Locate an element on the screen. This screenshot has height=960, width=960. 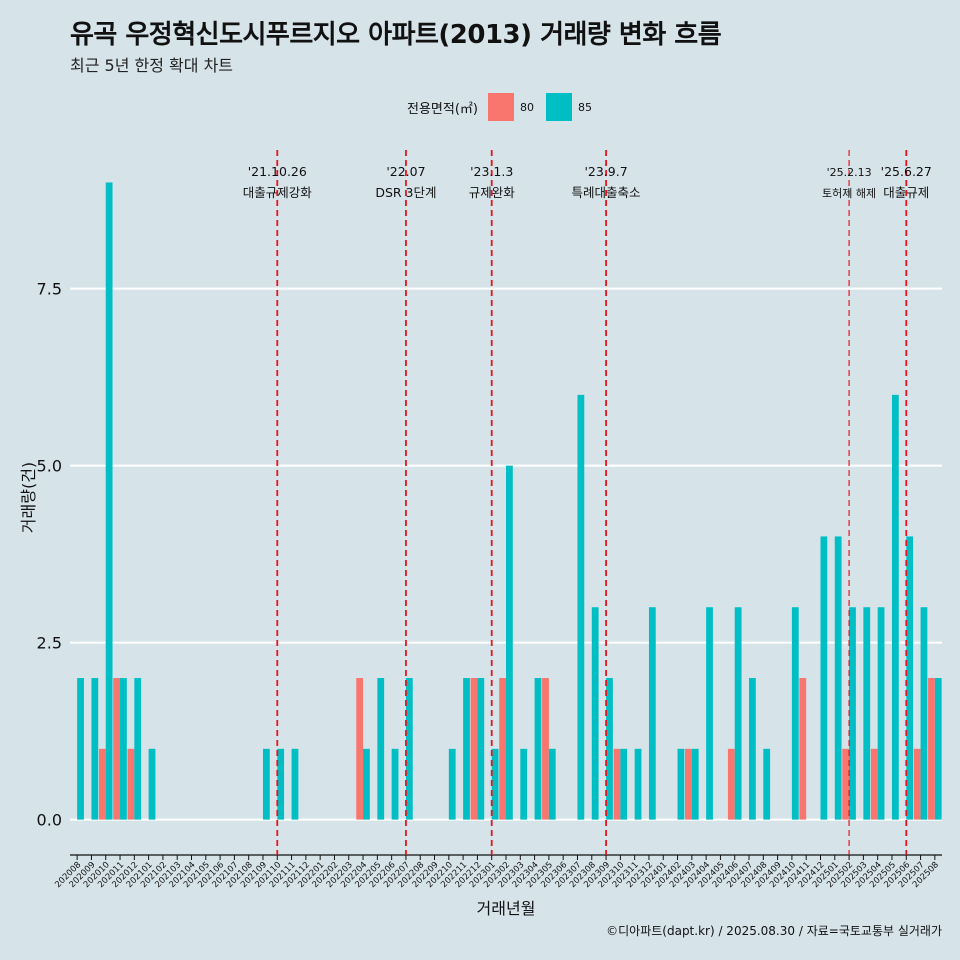
legend: 전용면적(㎡) 80 85 is located at coordinates (504, 107).